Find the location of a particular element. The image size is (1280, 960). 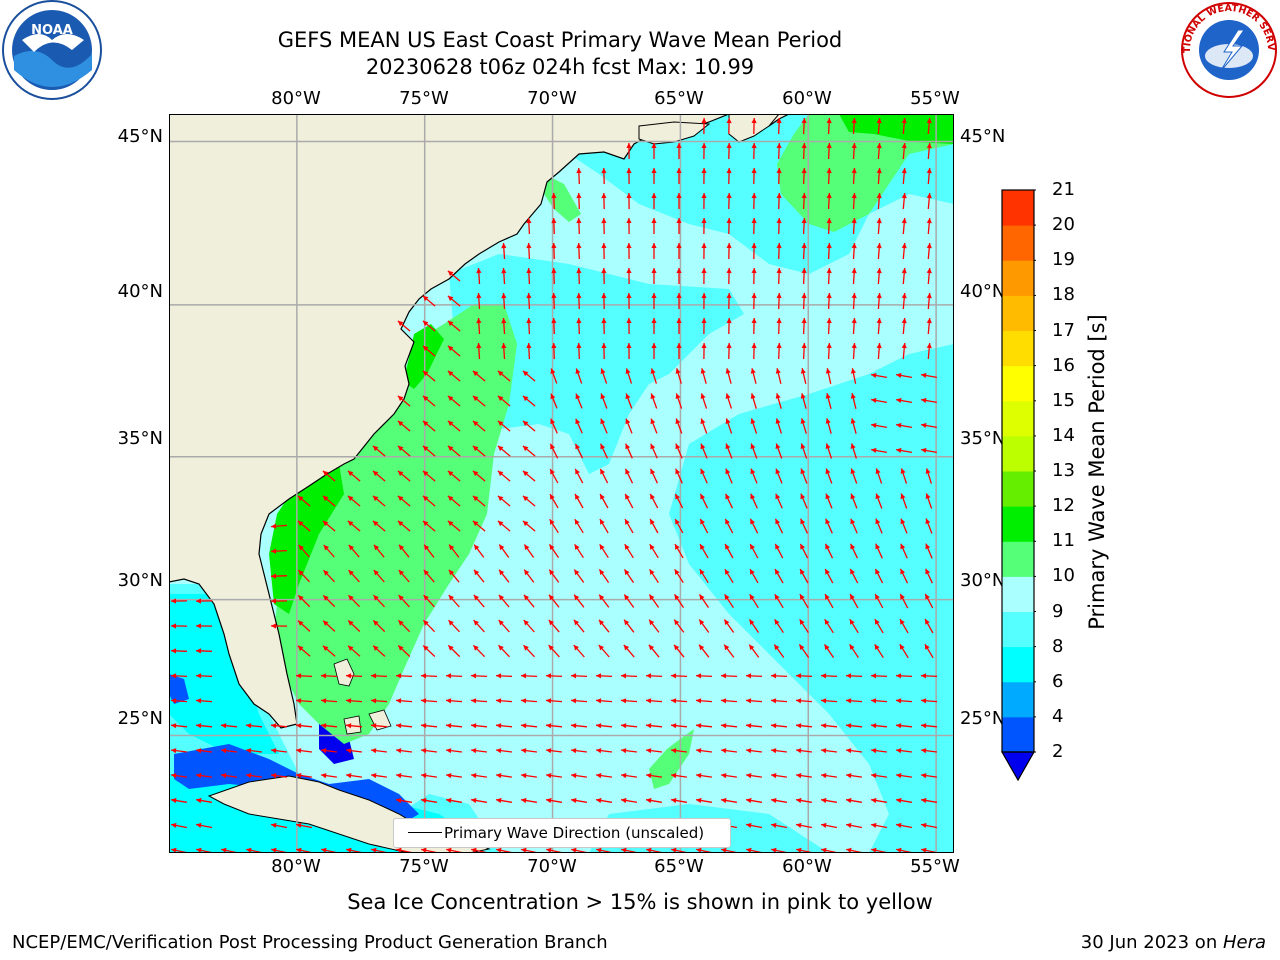

lat-label-right: 30°N is located at coordinates (983, 580).